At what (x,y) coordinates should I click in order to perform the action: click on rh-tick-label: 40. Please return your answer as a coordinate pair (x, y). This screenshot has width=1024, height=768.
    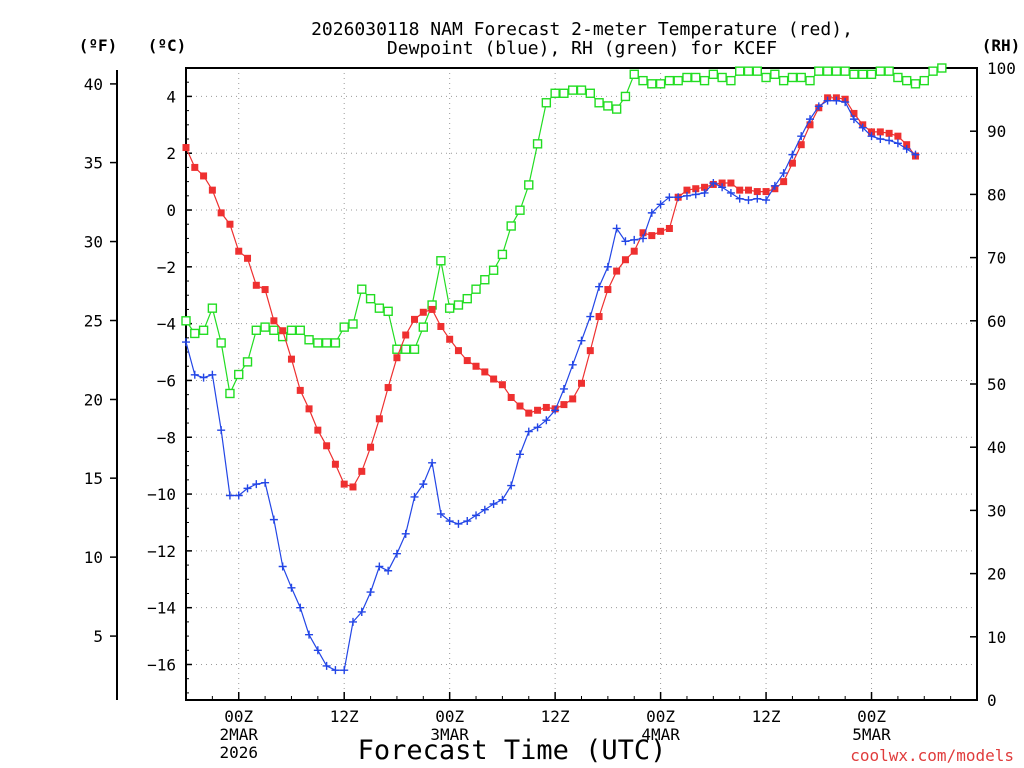
    Looking at the image, I should click on (996, 447).